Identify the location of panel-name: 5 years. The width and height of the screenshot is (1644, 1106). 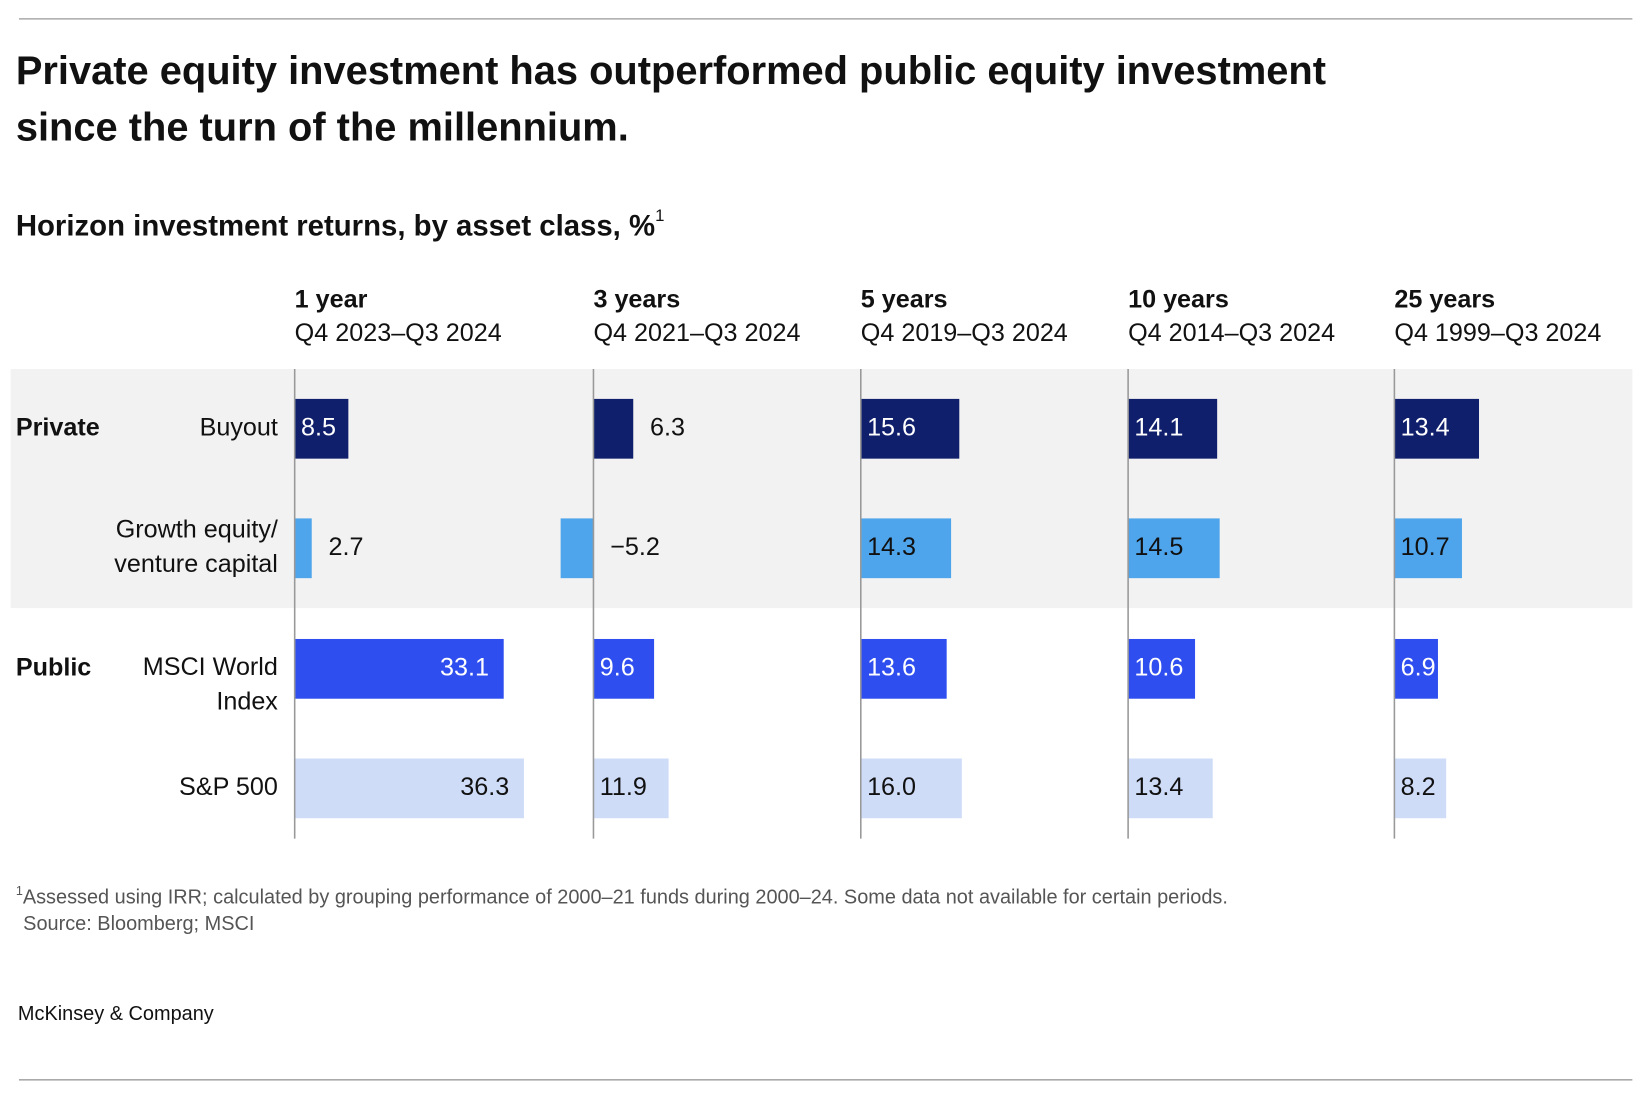
(904, 300).